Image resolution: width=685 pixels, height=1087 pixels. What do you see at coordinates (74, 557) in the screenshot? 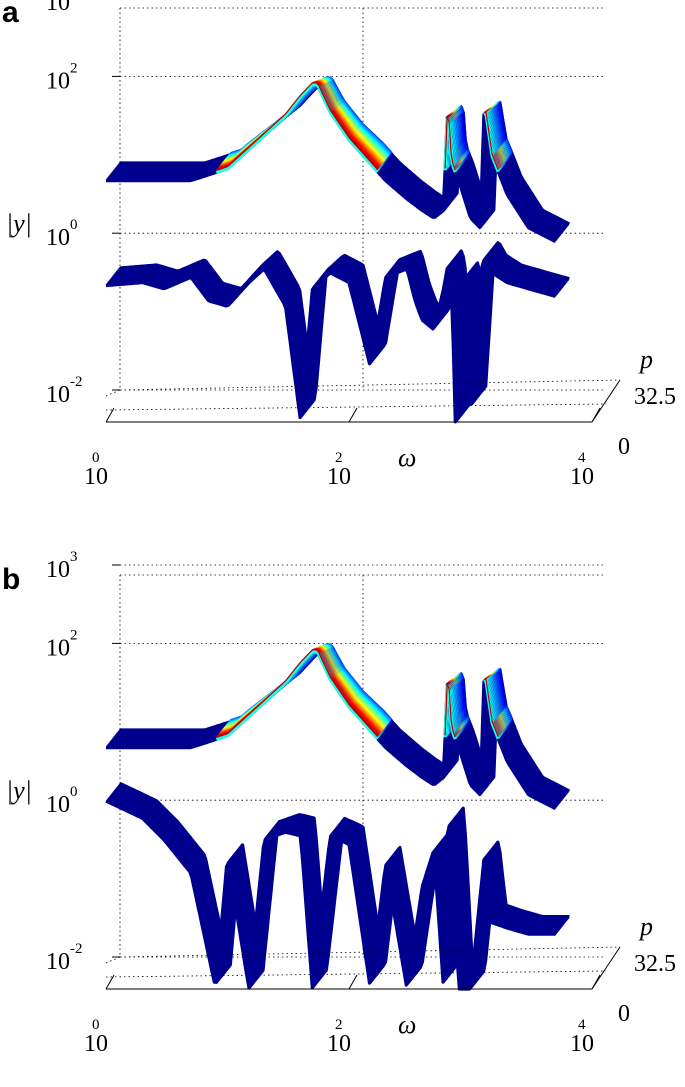
I see `z-tick-exponent: 3` at bounding box center [74, 557].